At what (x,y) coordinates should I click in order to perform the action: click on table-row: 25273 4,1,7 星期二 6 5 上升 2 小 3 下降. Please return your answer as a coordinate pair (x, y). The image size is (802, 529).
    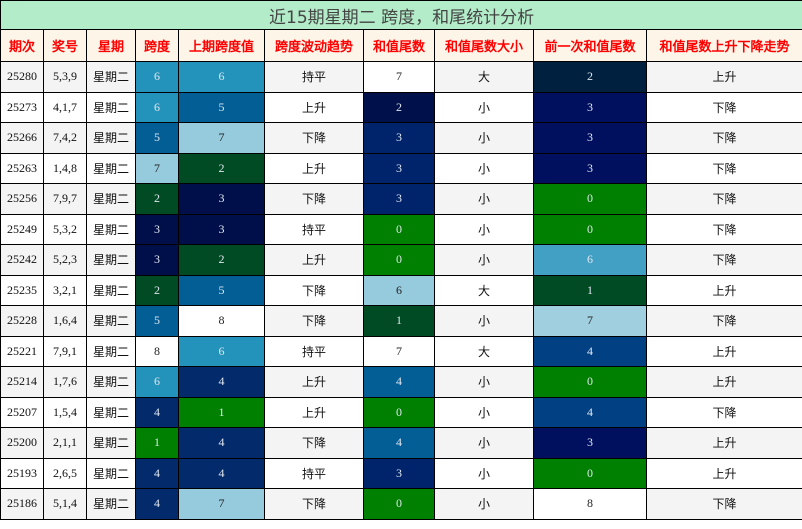
    Looking at the image, I should click on (401, 107).